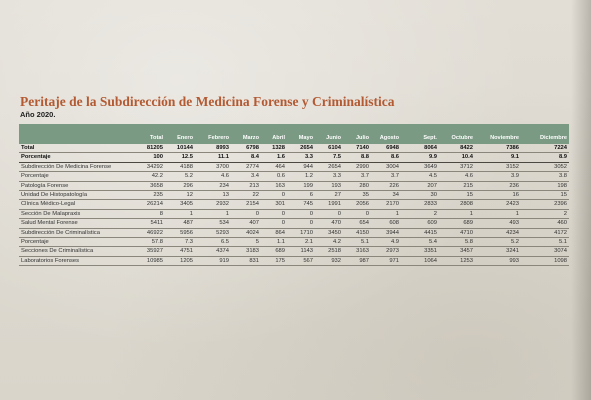  I want to click on table-cell: 919, so click(213, 261).